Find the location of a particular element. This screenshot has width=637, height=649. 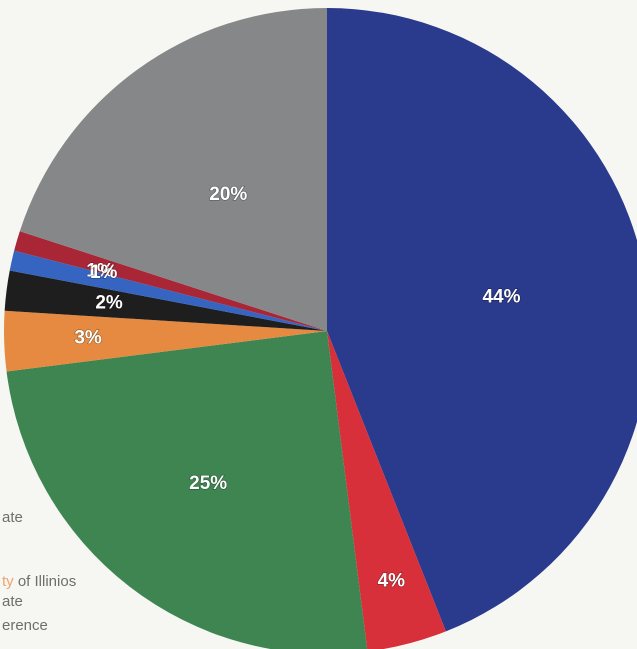

legend-entry-3: ate is located at coordinates (12, 601).